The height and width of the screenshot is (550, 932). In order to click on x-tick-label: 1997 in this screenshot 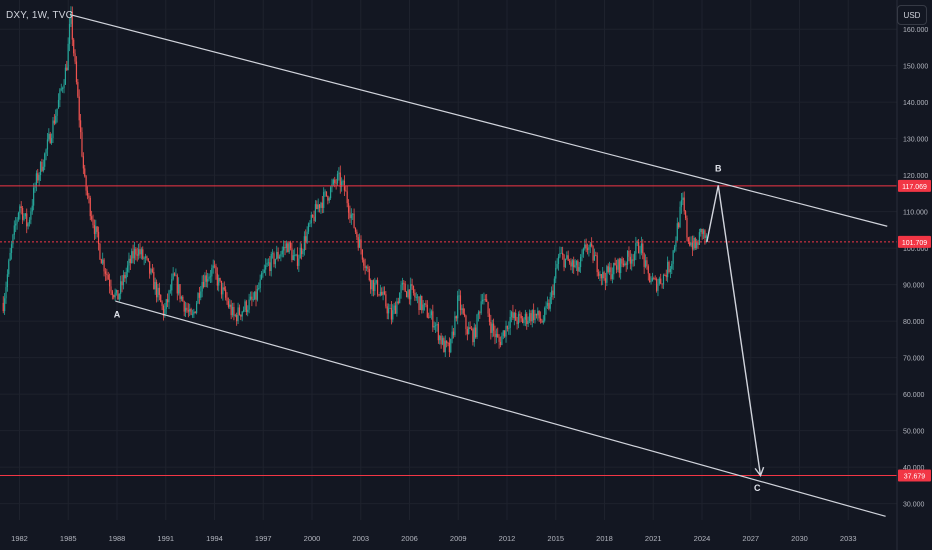, I will do `click(263, 538)`.